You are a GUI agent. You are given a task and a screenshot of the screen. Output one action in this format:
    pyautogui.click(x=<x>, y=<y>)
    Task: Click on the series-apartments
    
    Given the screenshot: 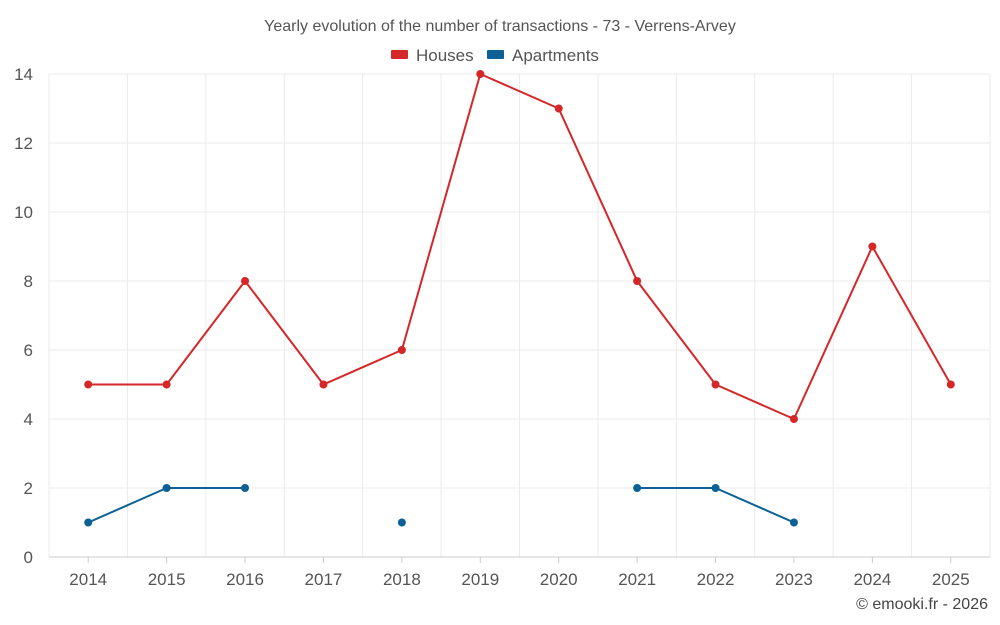 What is the action you would take?
    pyautogui.click(x=441, y=505)
    